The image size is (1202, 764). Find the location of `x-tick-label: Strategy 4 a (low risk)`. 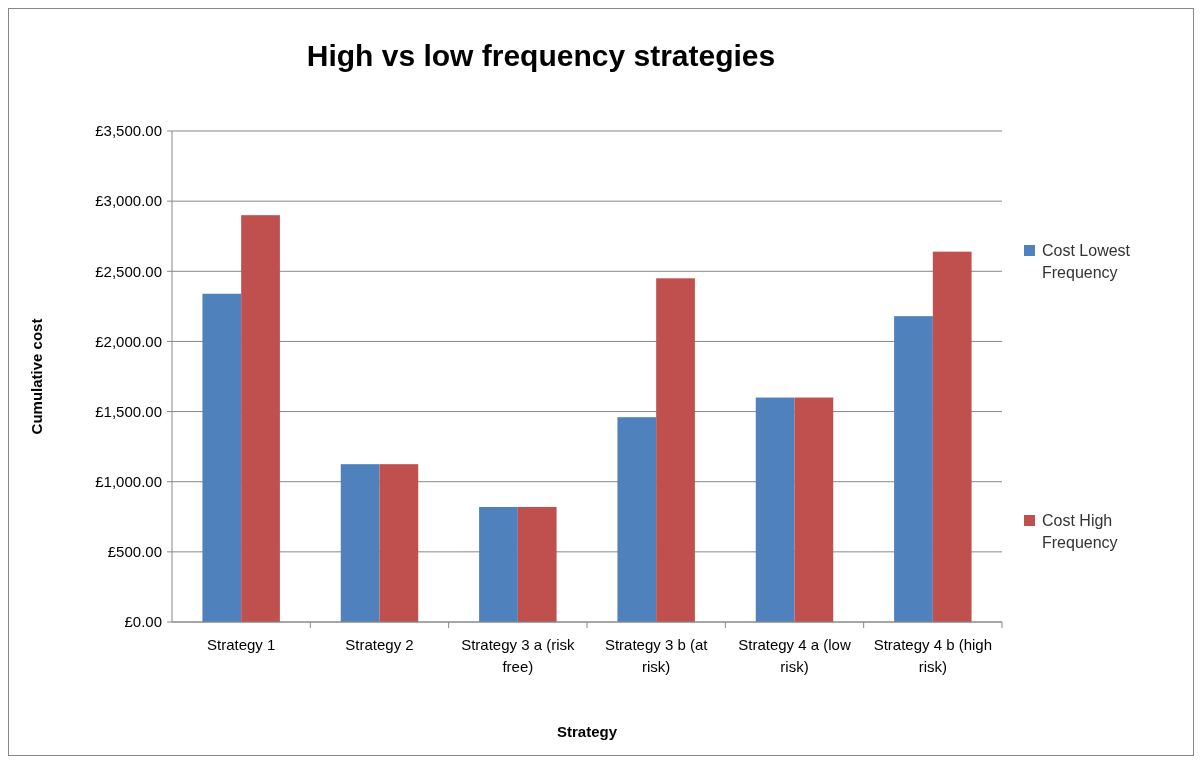

x-tick-label: Strategy 4 a (low risk) is located at coordinates (794, 655).